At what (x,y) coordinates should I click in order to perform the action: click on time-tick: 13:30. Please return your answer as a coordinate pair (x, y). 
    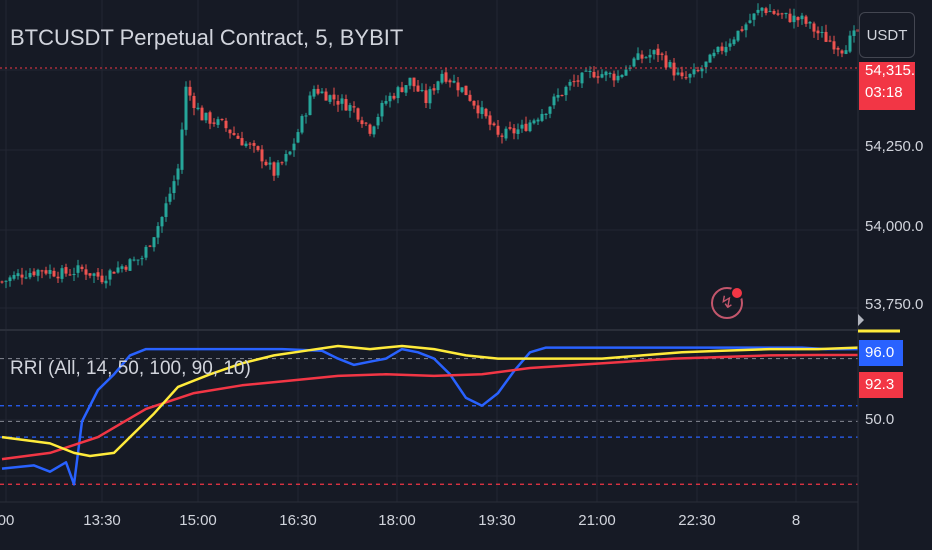
    Looking at the image, I should click on (102, 520).